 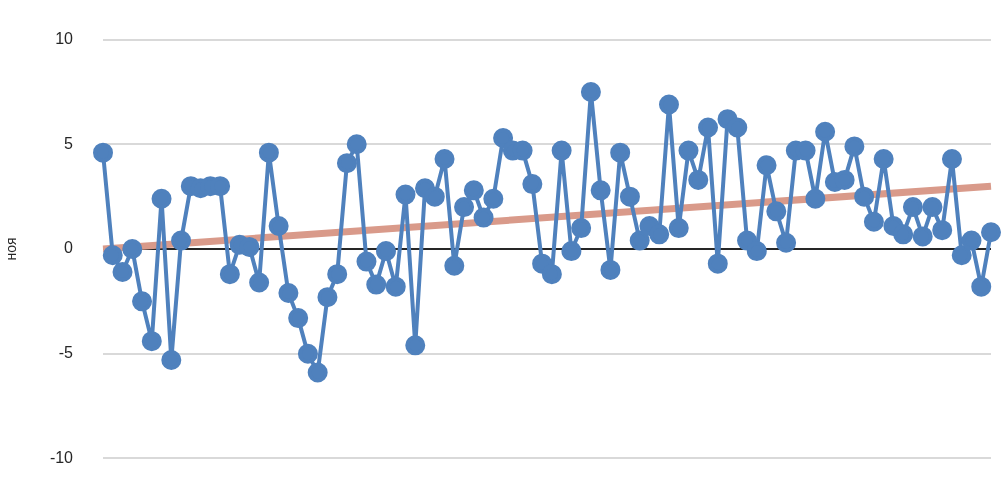 What do you see at coordinates (69, 248) in the screenshot?
I see `y-tick-label: 0` at bounding box center [69, 248].